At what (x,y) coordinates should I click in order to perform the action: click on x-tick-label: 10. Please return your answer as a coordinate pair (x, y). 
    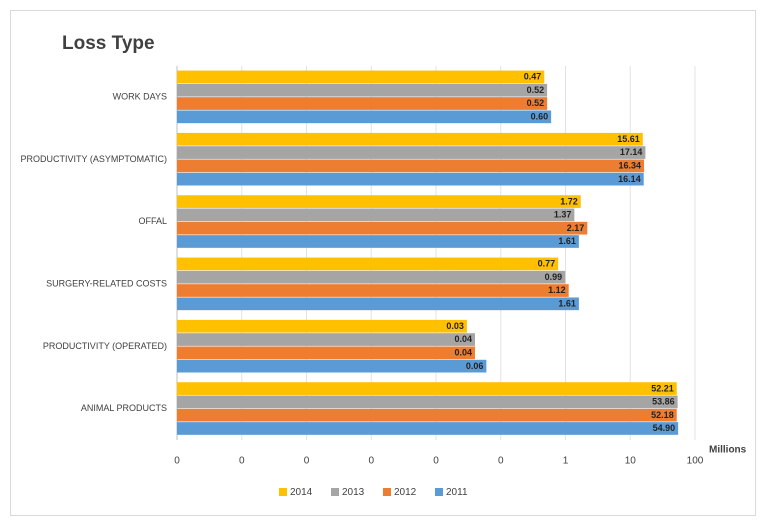
    Looking at the image, I should click on (631, 461).